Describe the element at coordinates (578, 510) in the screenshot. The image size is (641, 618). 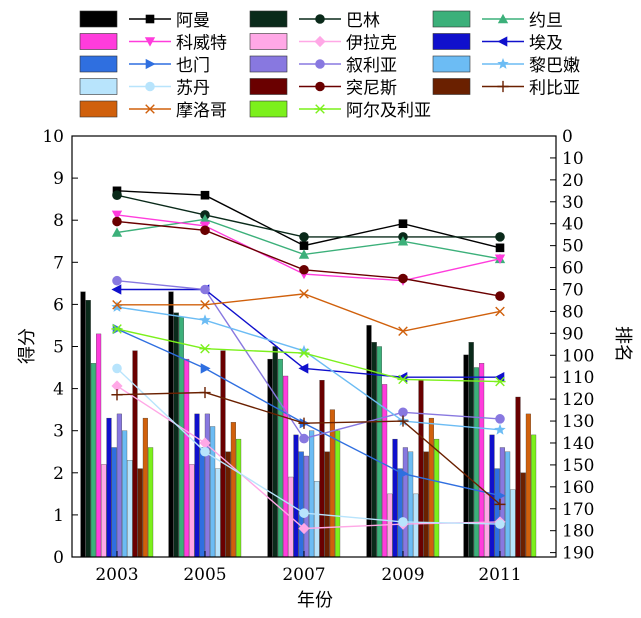
I see `y-tick-label-right: 170` at that location.